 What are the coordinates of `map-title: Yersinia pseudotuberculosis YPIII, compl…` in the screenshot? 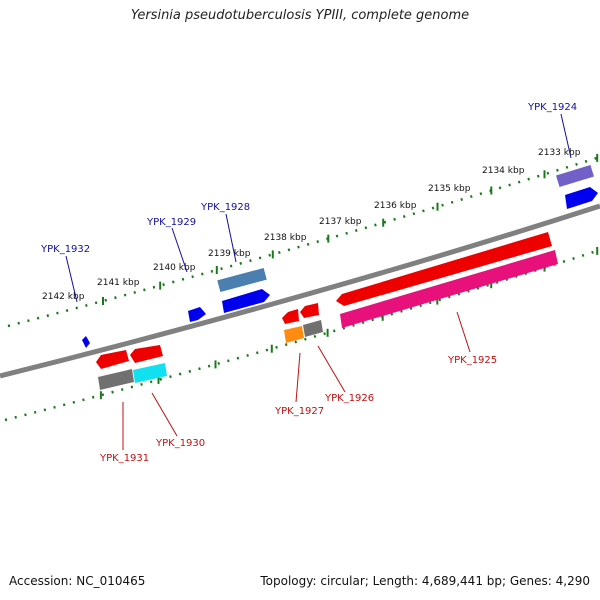 It's located at (300, 15).